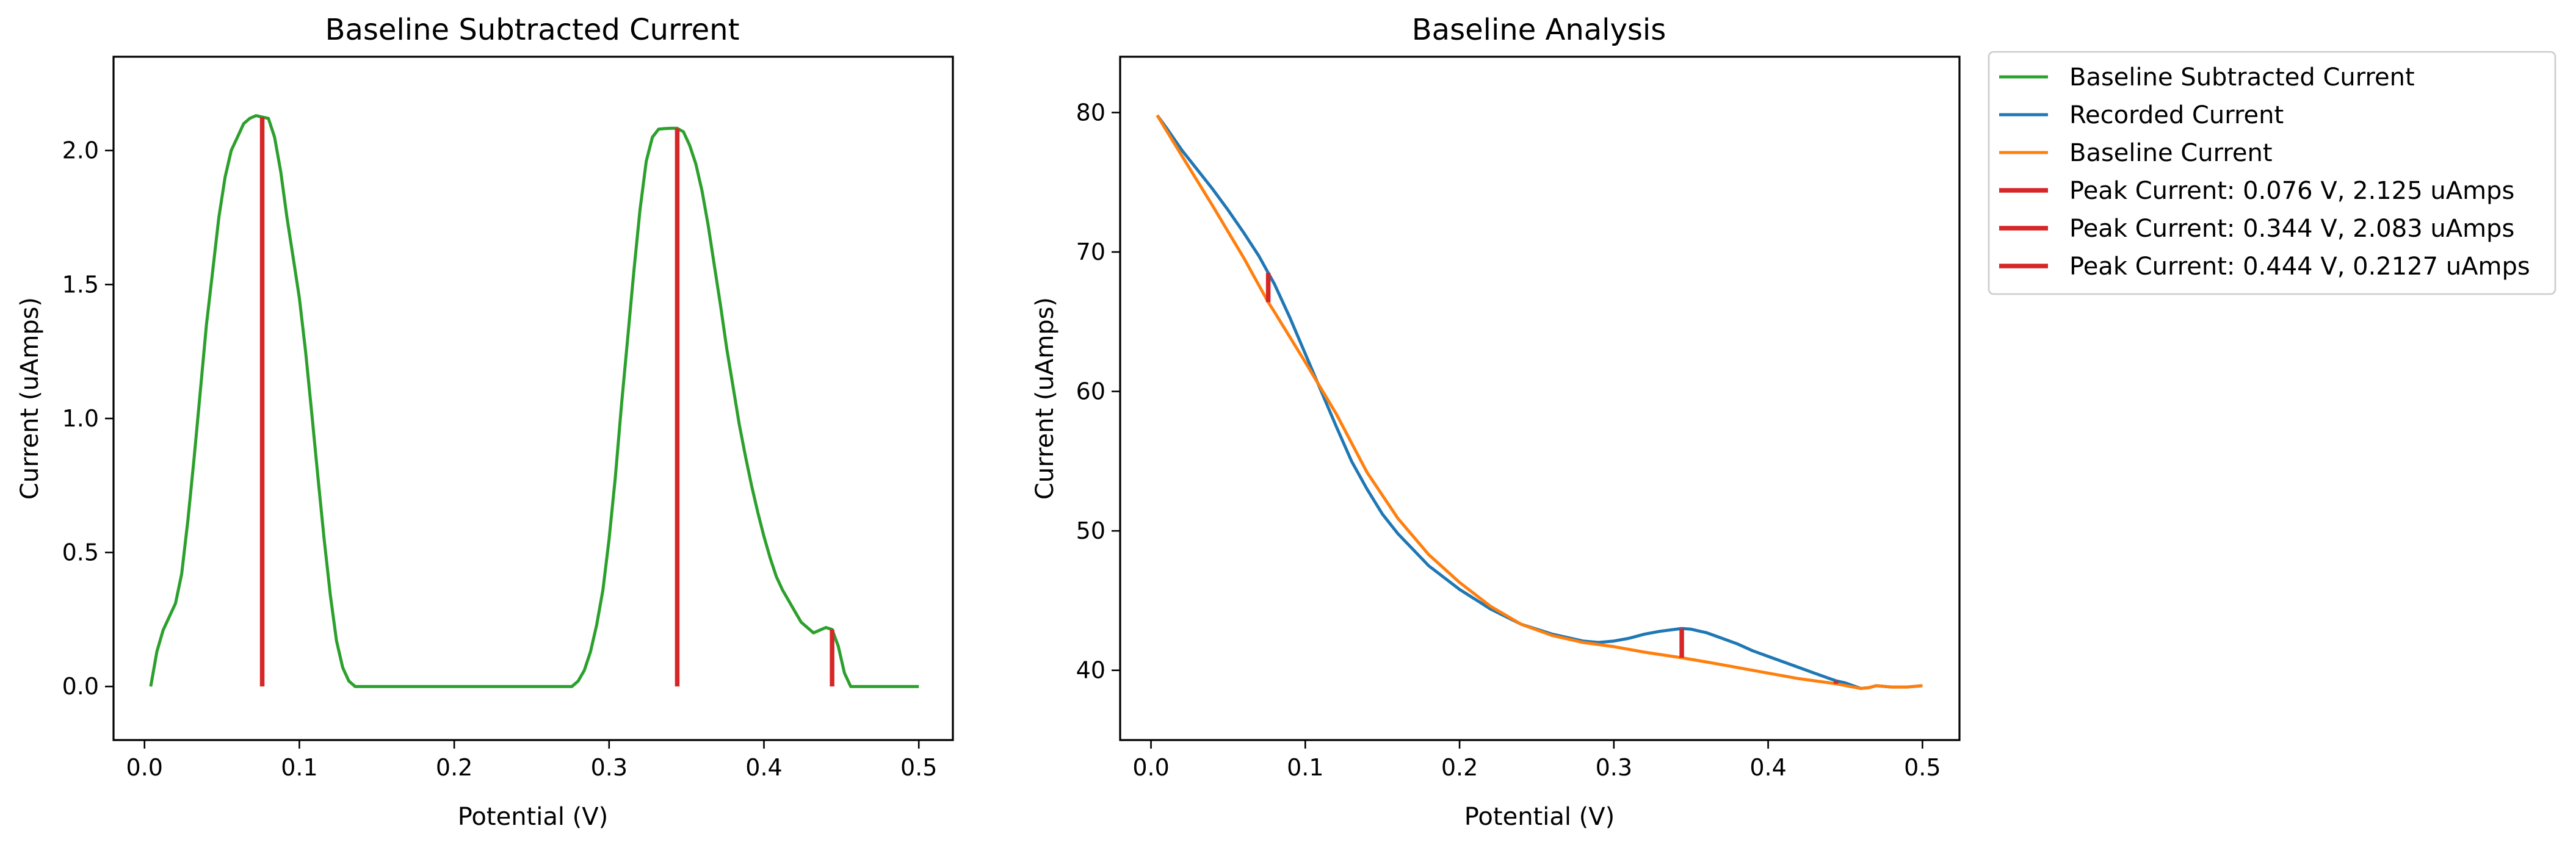 This screenshot has height=845, width=2576. What do you see at coordinates (532, 30) in the screenshot?
I see `chart-title: Baseline Subtracted Current` at bounding box center [532, 30].